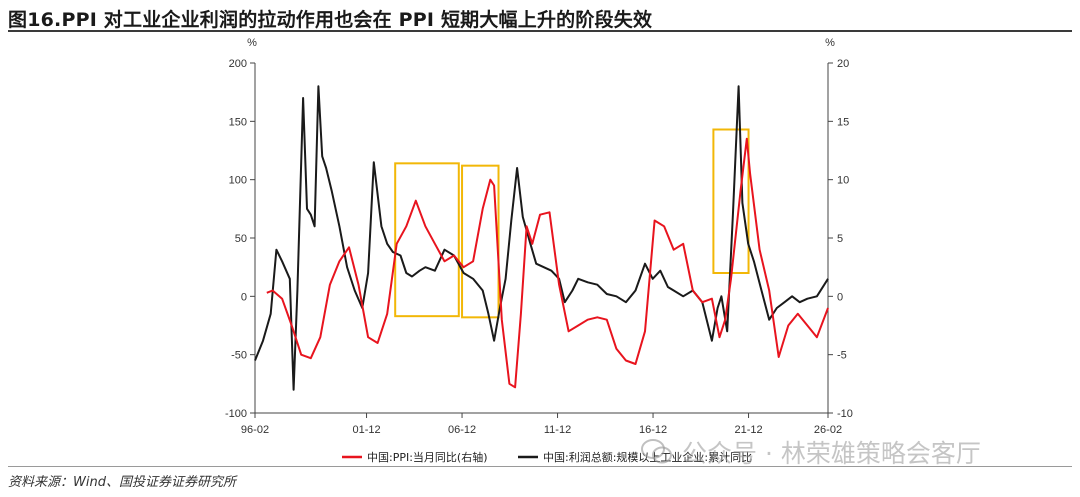 This screenshot has height=497, width=1080. I want to click on left-tick-label: 200, so click(238, 64).